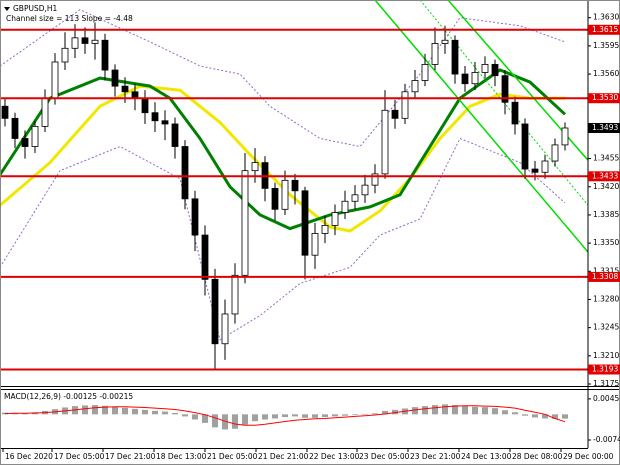 This screenshot has height=465, width=620. Describe the element at coordinates (435, 456) in the screenshot. I see `x-tick-label: 23 Dec 21:00` at that location.